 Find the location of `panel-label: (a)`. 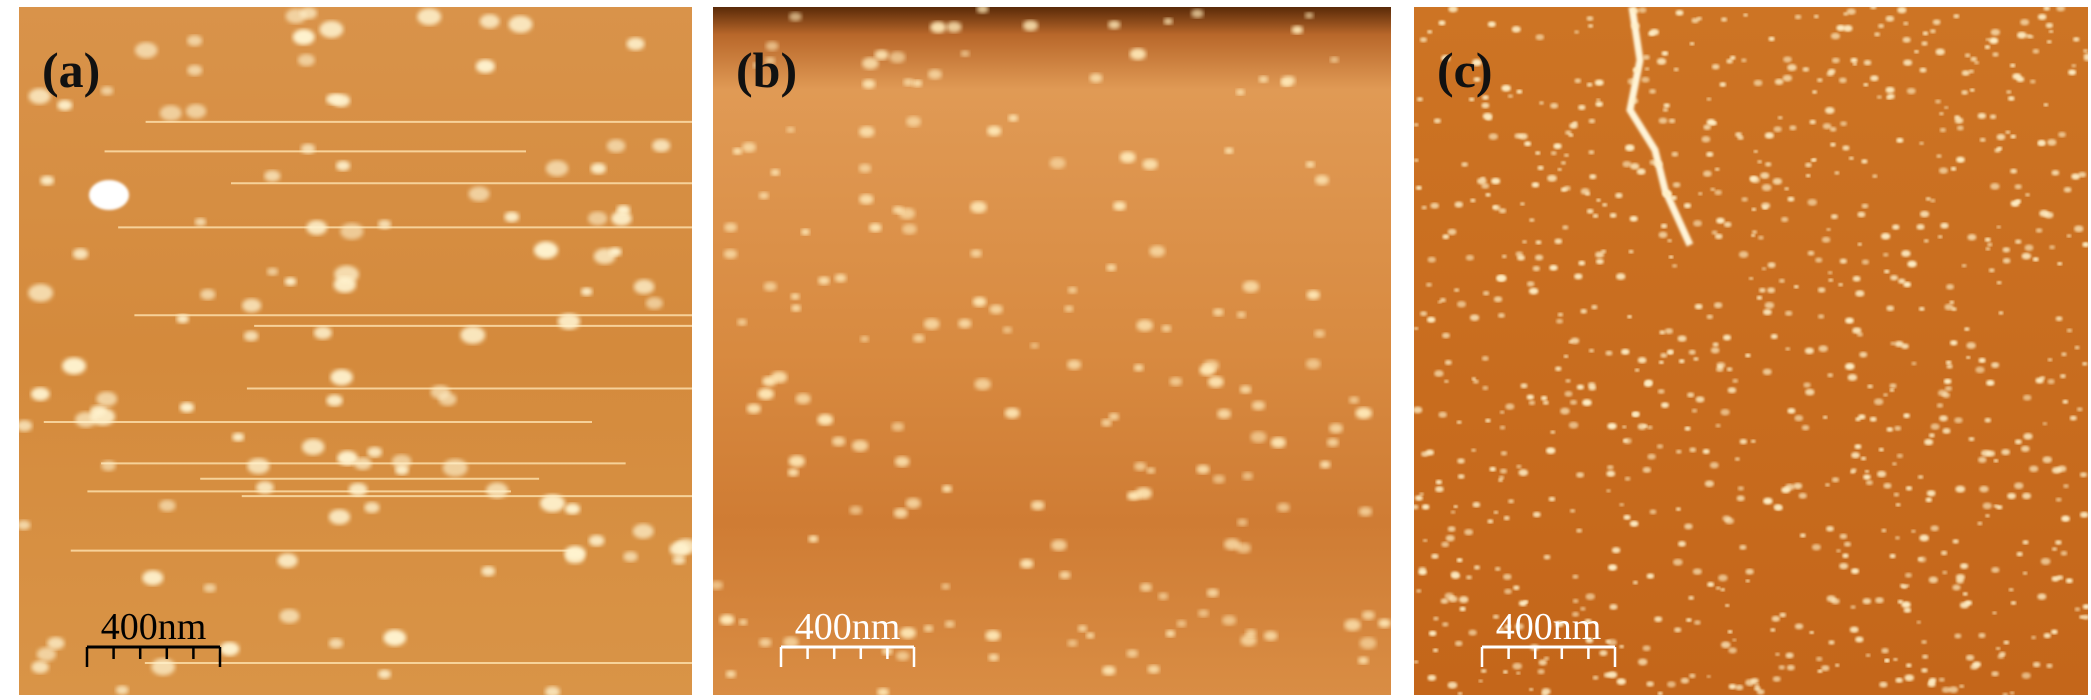

panel-label: (a) is located at coordinates (71, 70).